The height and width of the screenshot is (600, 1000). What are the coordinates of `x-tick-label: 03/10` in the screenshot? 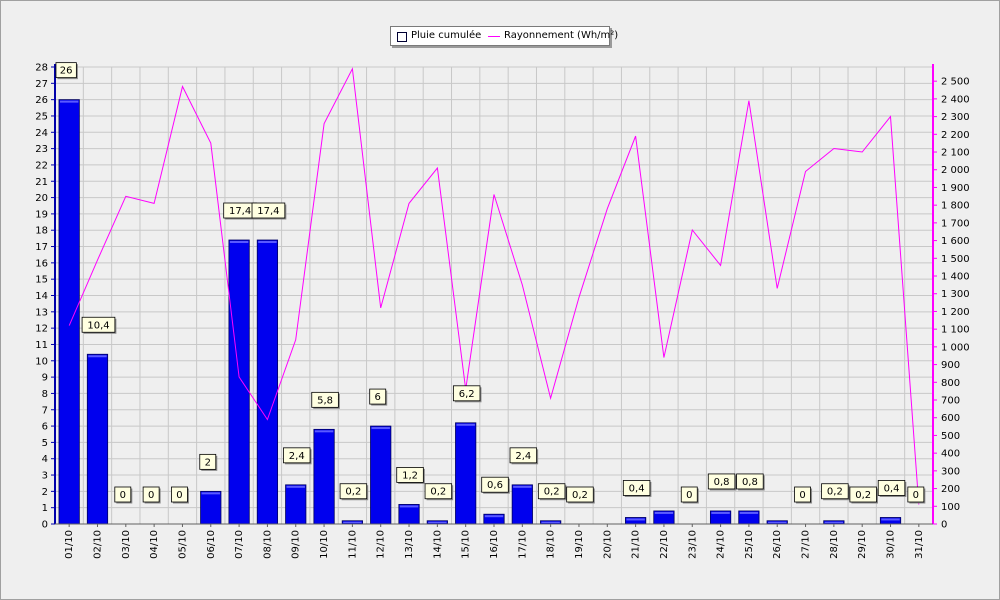 It's located at (126, 544).